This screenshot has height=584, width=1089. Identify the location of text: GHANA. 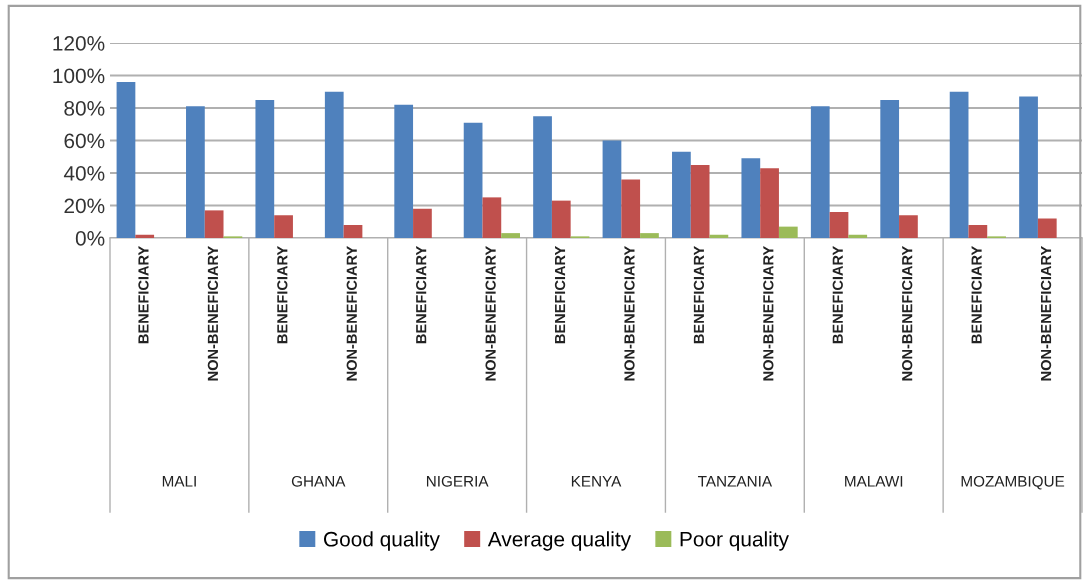
(318, 481).